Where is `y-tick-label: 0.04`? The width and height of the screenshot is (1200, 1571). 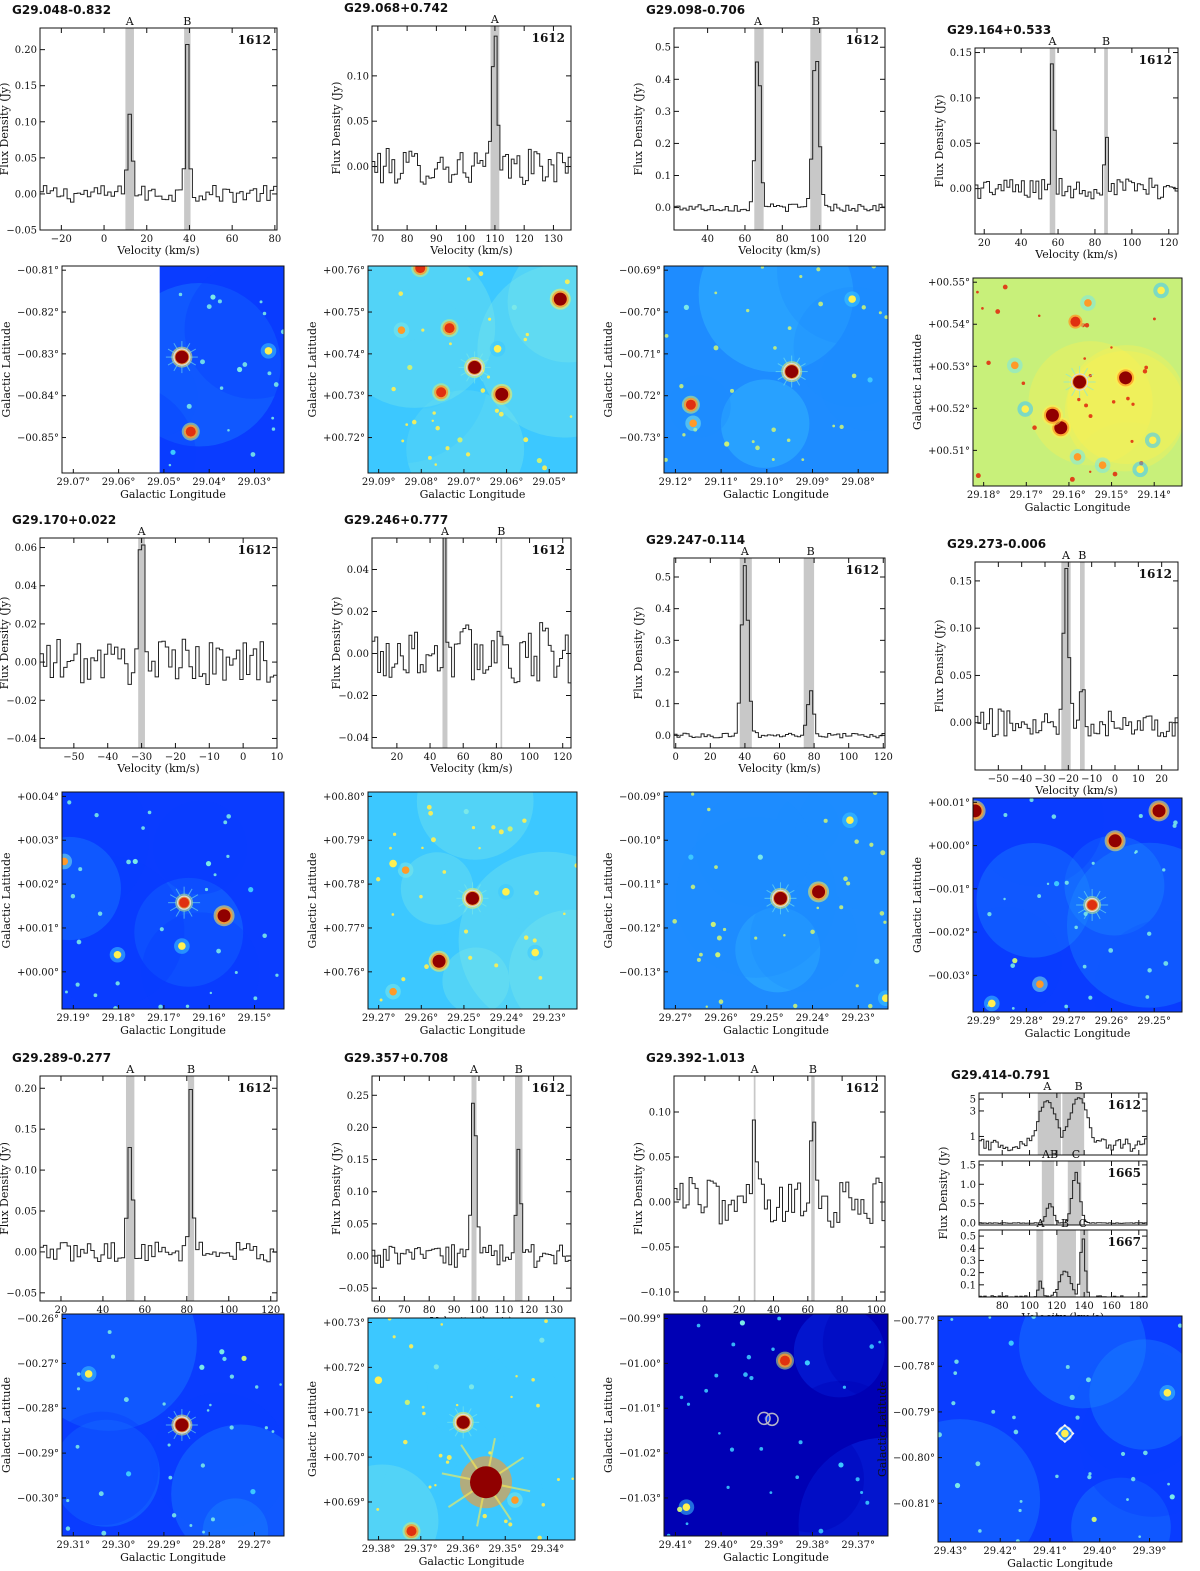 y-tick-label: 0.04 is located at coordinates (26, 586).